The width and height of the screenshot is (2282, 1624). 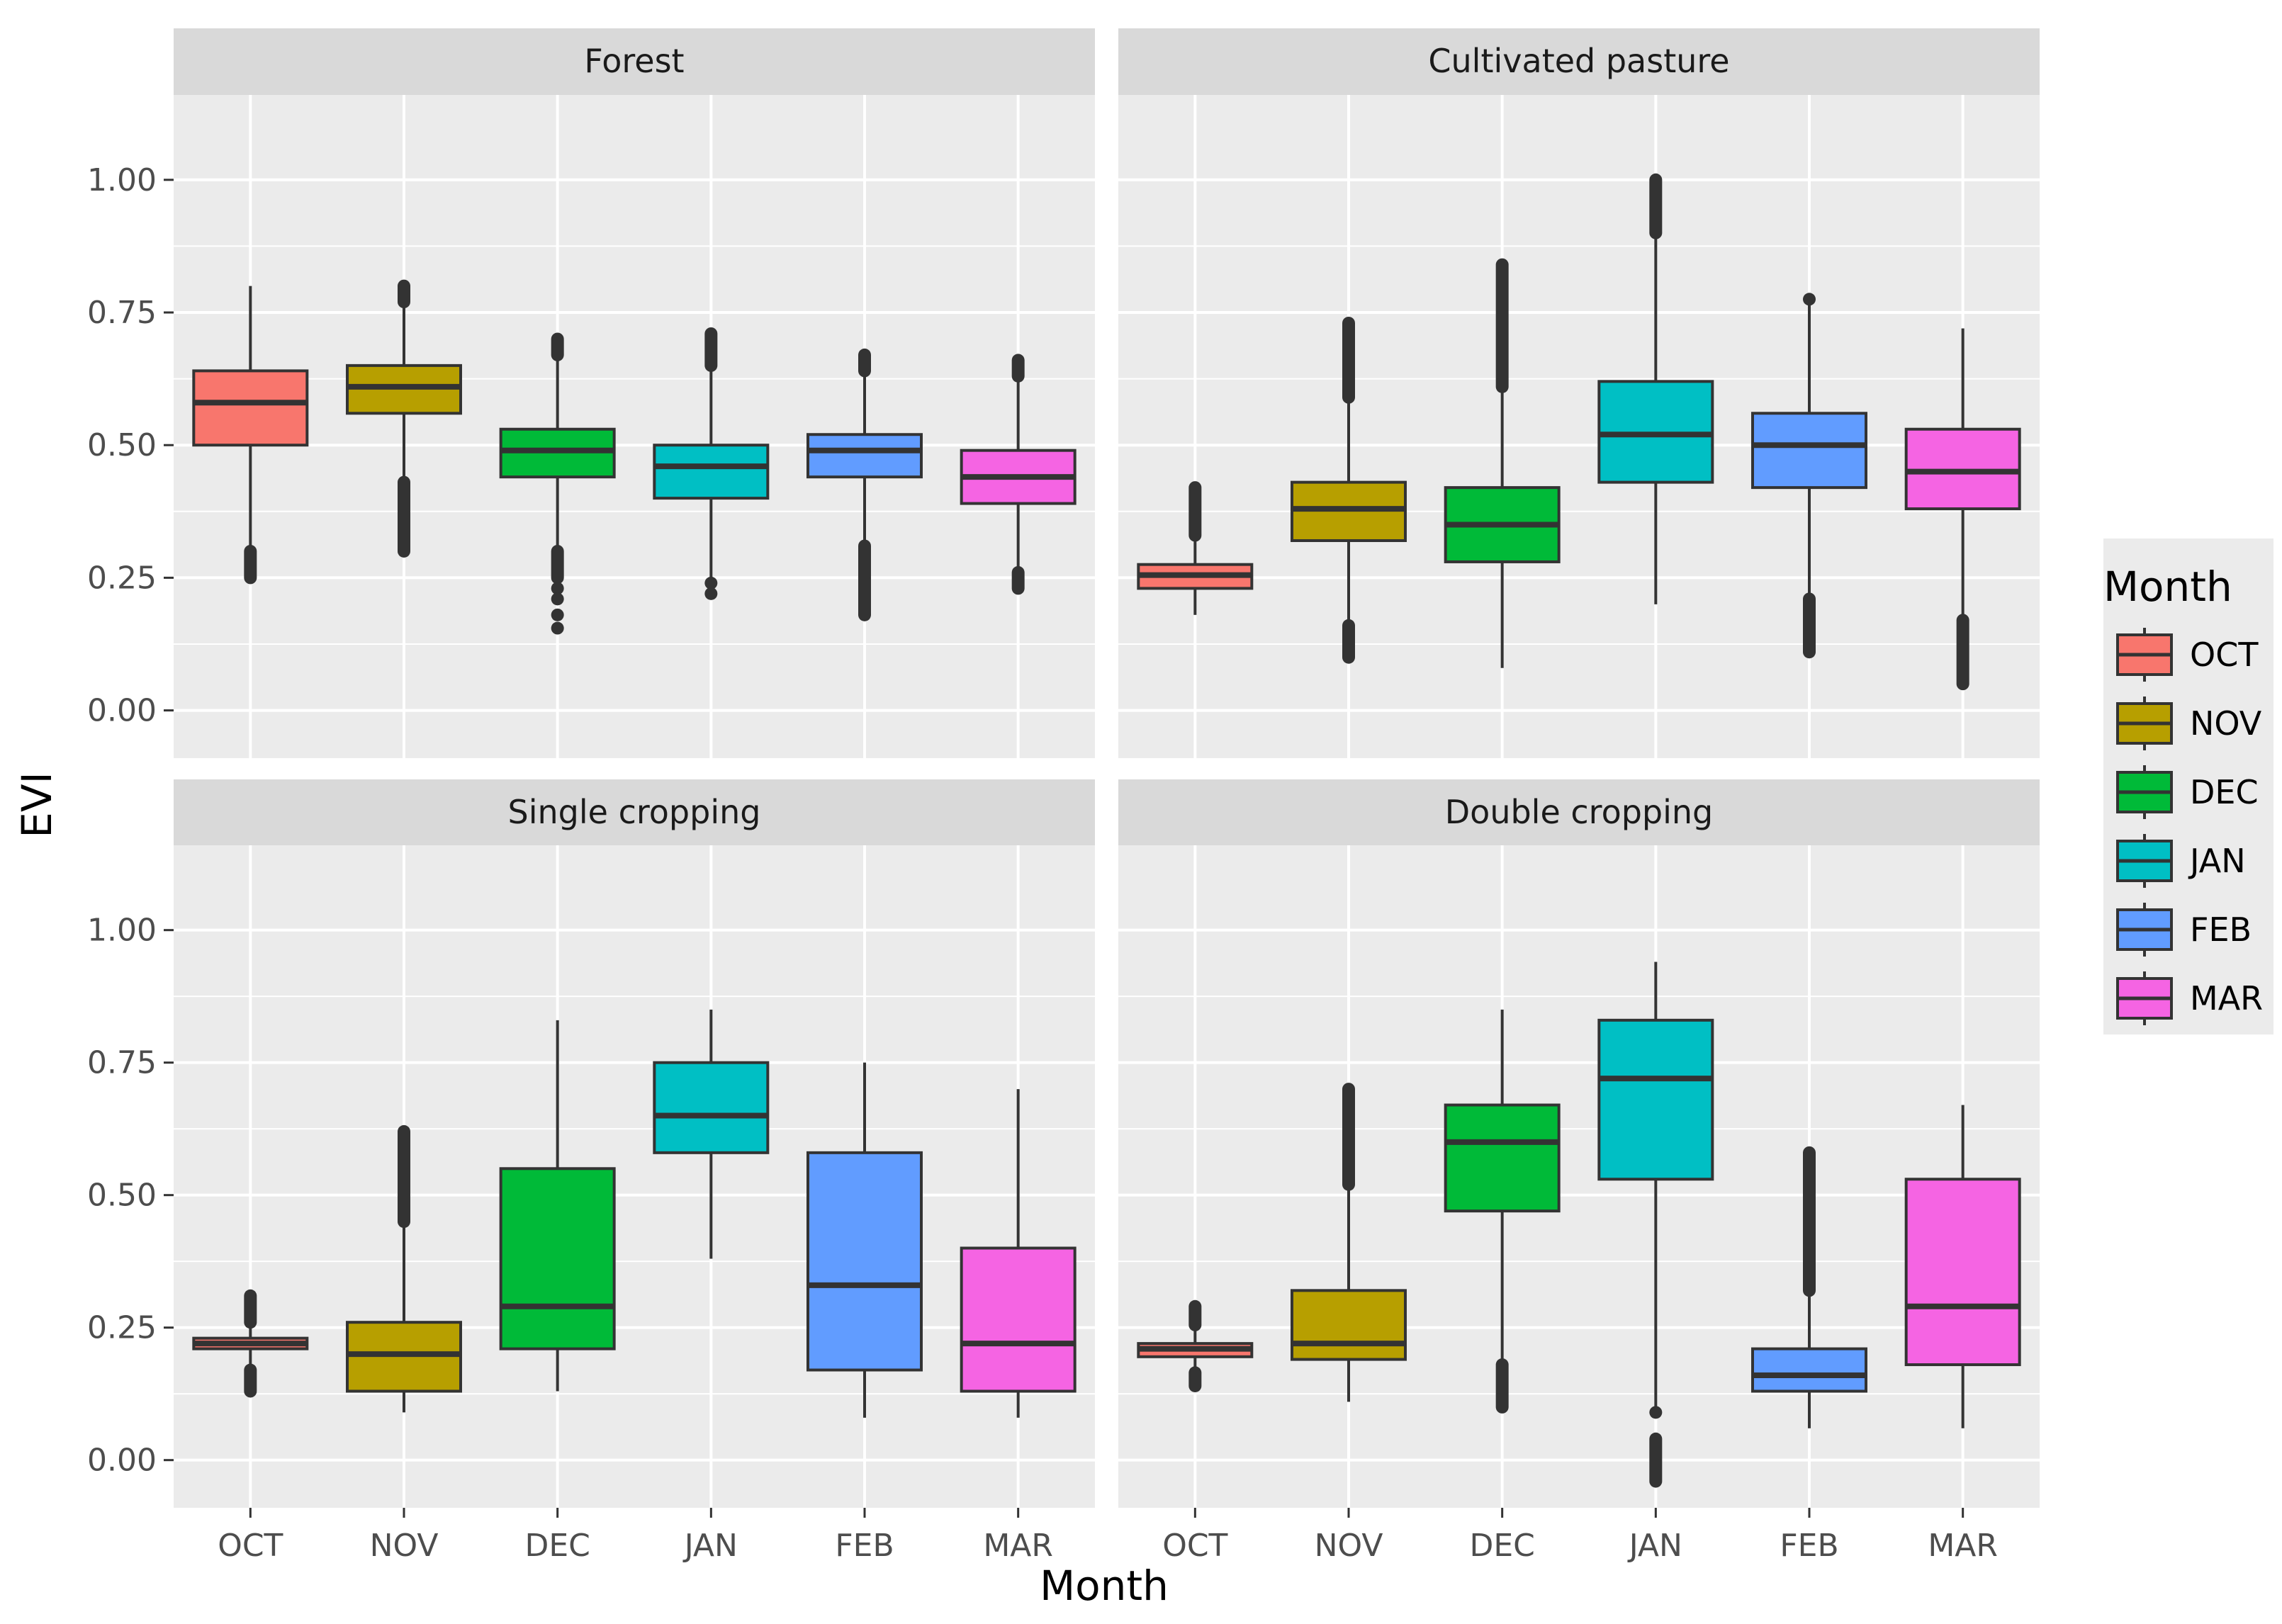 I want to click on legend-label: JAN, so click(x=2217, y=861).